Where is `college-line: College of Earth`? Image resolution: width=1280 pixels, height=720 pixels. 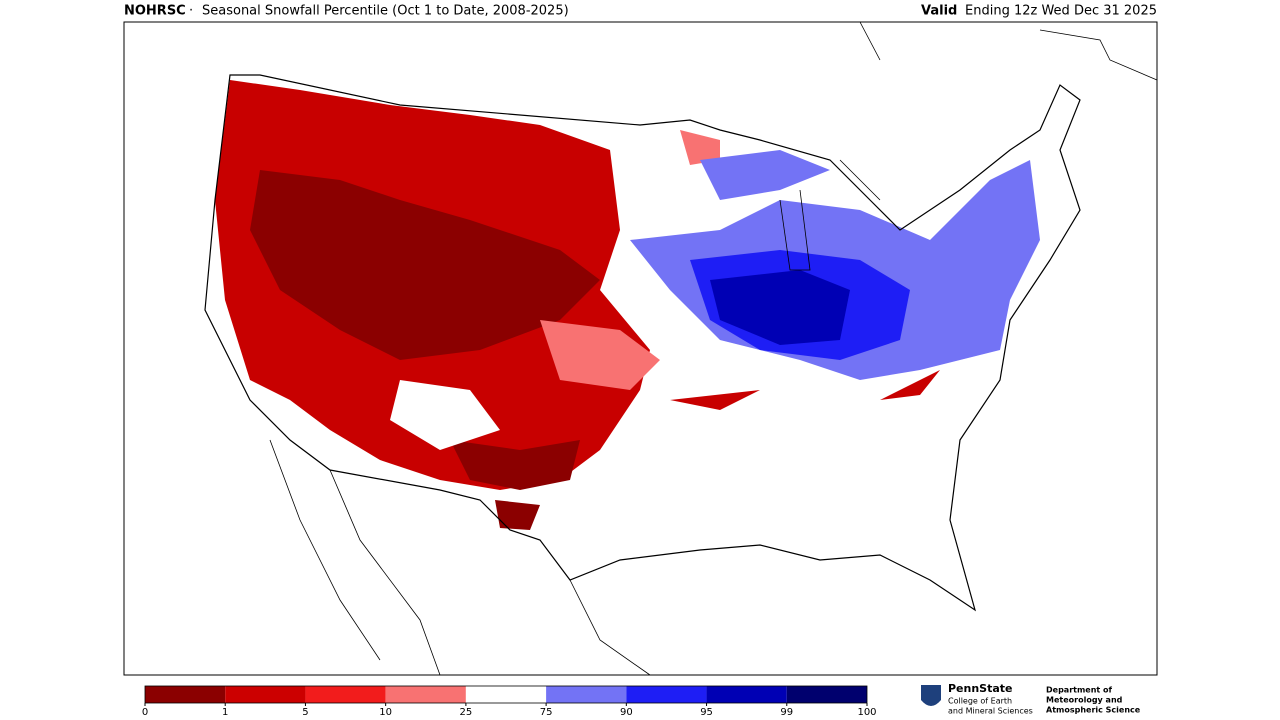 college-line: College of Earth is located at coordinates (980, 701).